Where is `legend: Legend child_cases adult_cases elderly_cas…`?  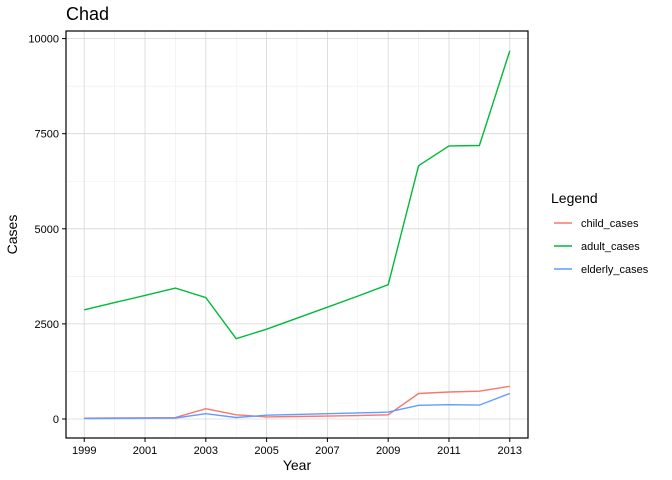 legend: Legend child_cases adult_cases elderly_cas… is located at coordinates (600, 233).